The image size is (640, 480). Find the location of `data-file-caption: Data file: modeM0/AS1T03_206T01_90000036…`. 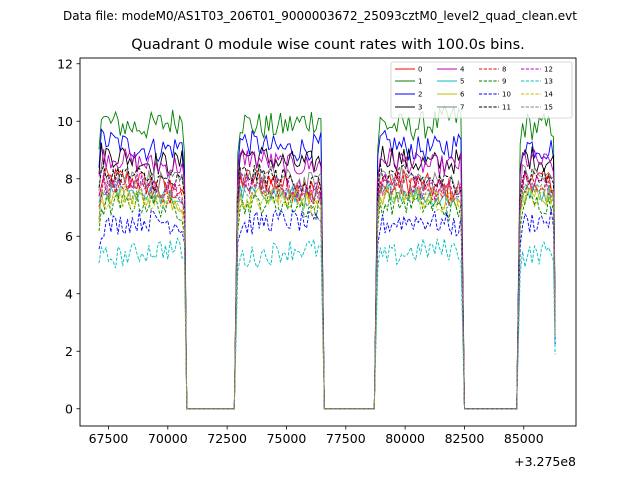

data-file-caption: Data file: modeM0/AS1T03_206T01_90000036… is located at coordinates (320, 16).